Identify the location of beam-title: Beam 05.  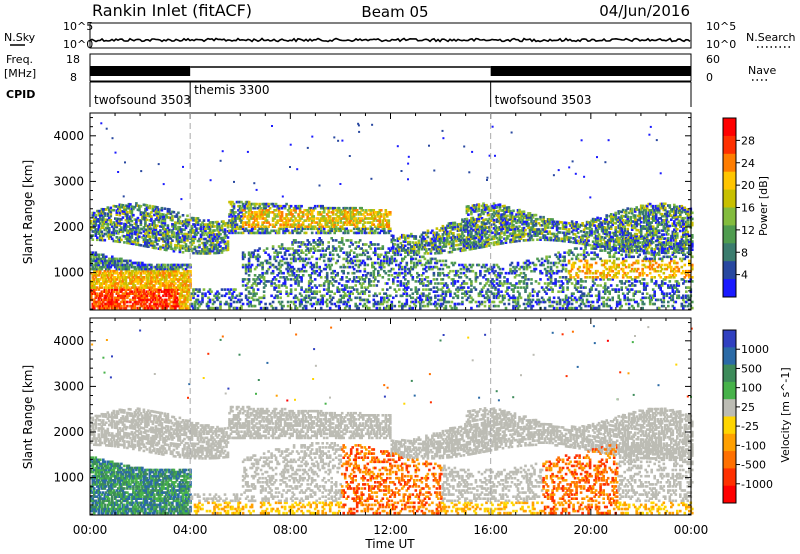
(394, 12).